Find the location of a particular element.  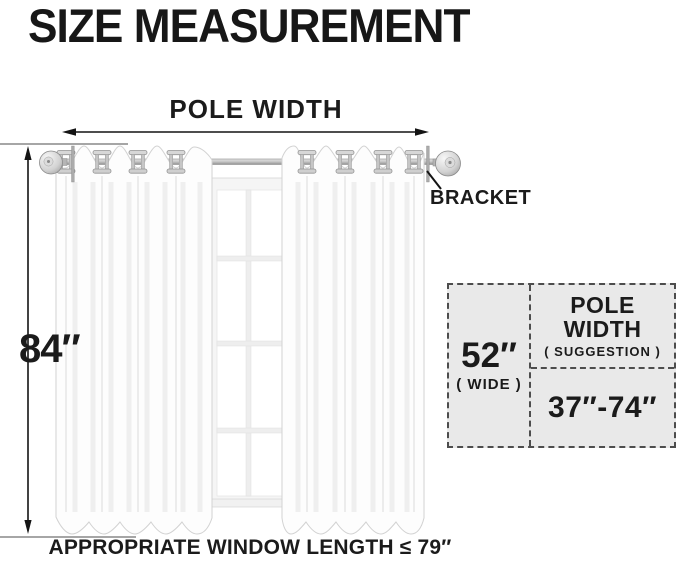

height-arrow is located at coordinates (28, 340).